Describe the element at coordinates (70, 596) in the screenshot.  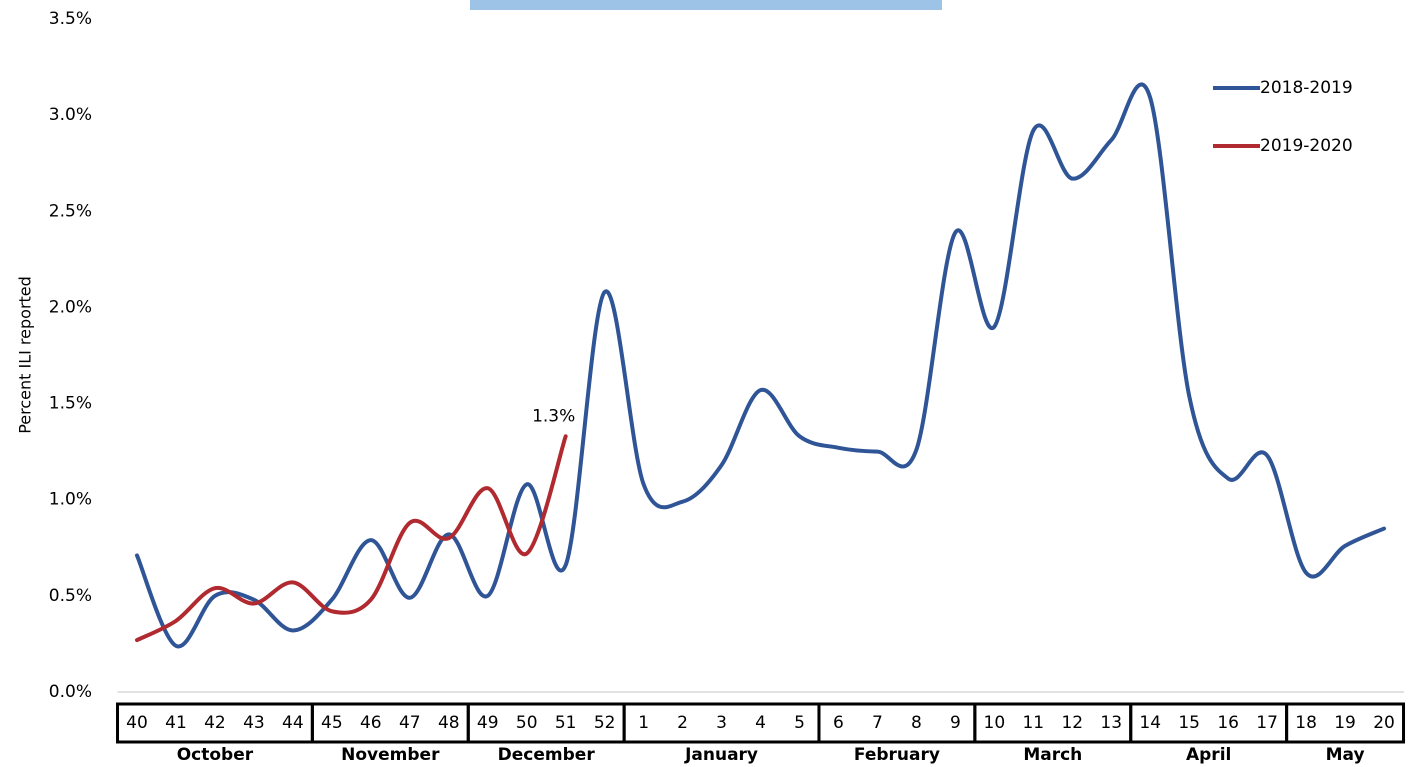
I see `y-tick-label: 0.5%` at that location.